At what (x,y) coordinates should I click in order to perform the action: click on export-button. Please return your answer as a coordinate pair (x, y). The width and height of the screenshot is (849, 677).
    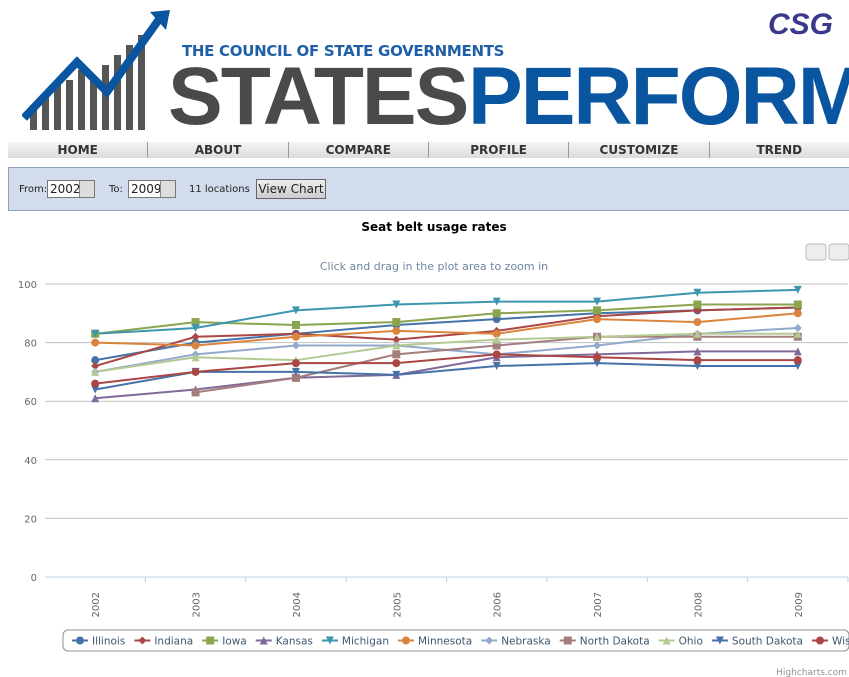
    Looking at the image, I should click on (838, 252).